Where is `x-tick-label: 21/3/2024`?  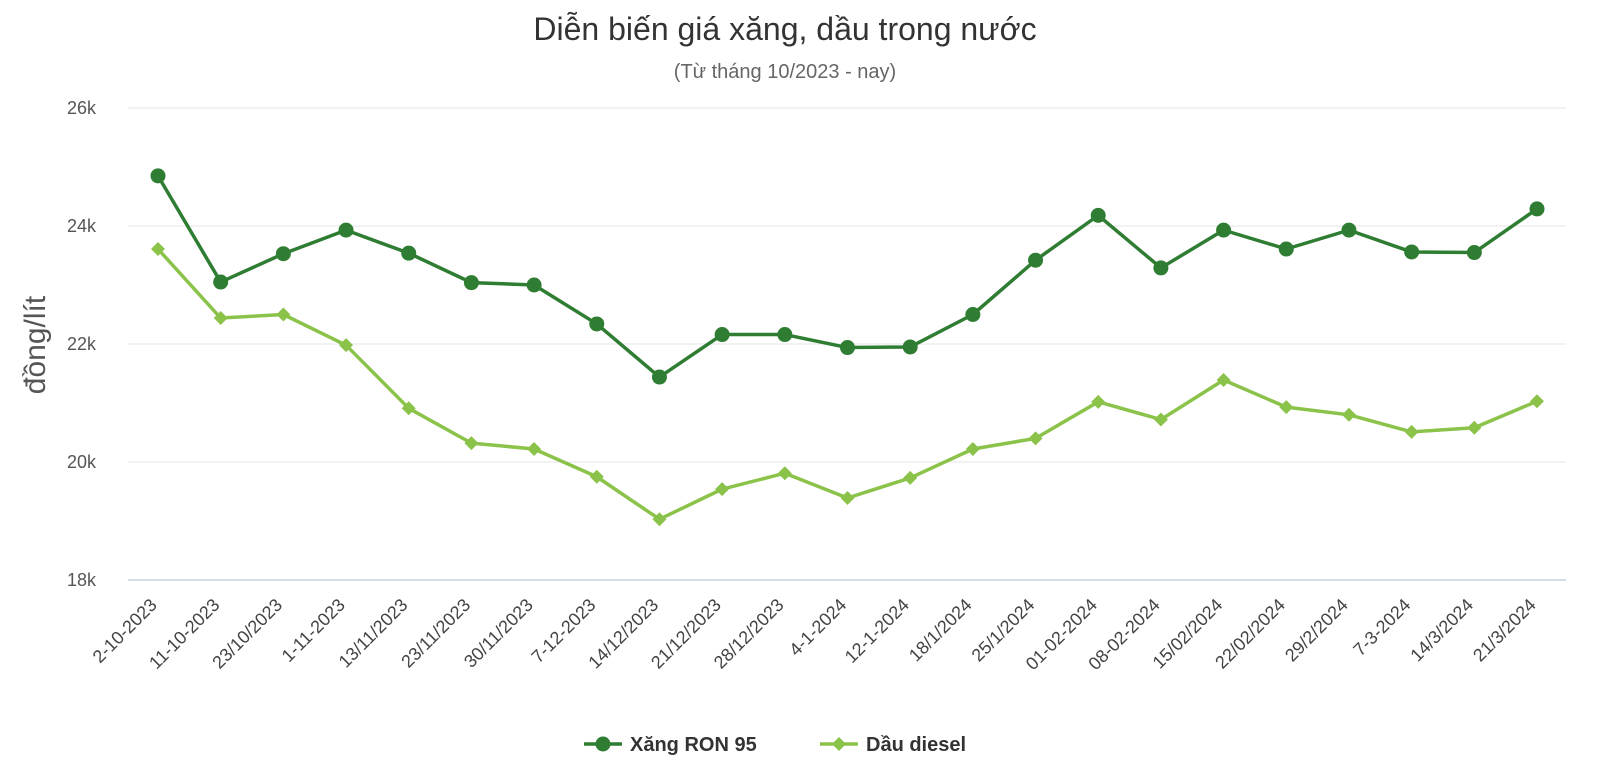
x-tick-label: 21/3/2024 is located at coordinates (1504, 630).